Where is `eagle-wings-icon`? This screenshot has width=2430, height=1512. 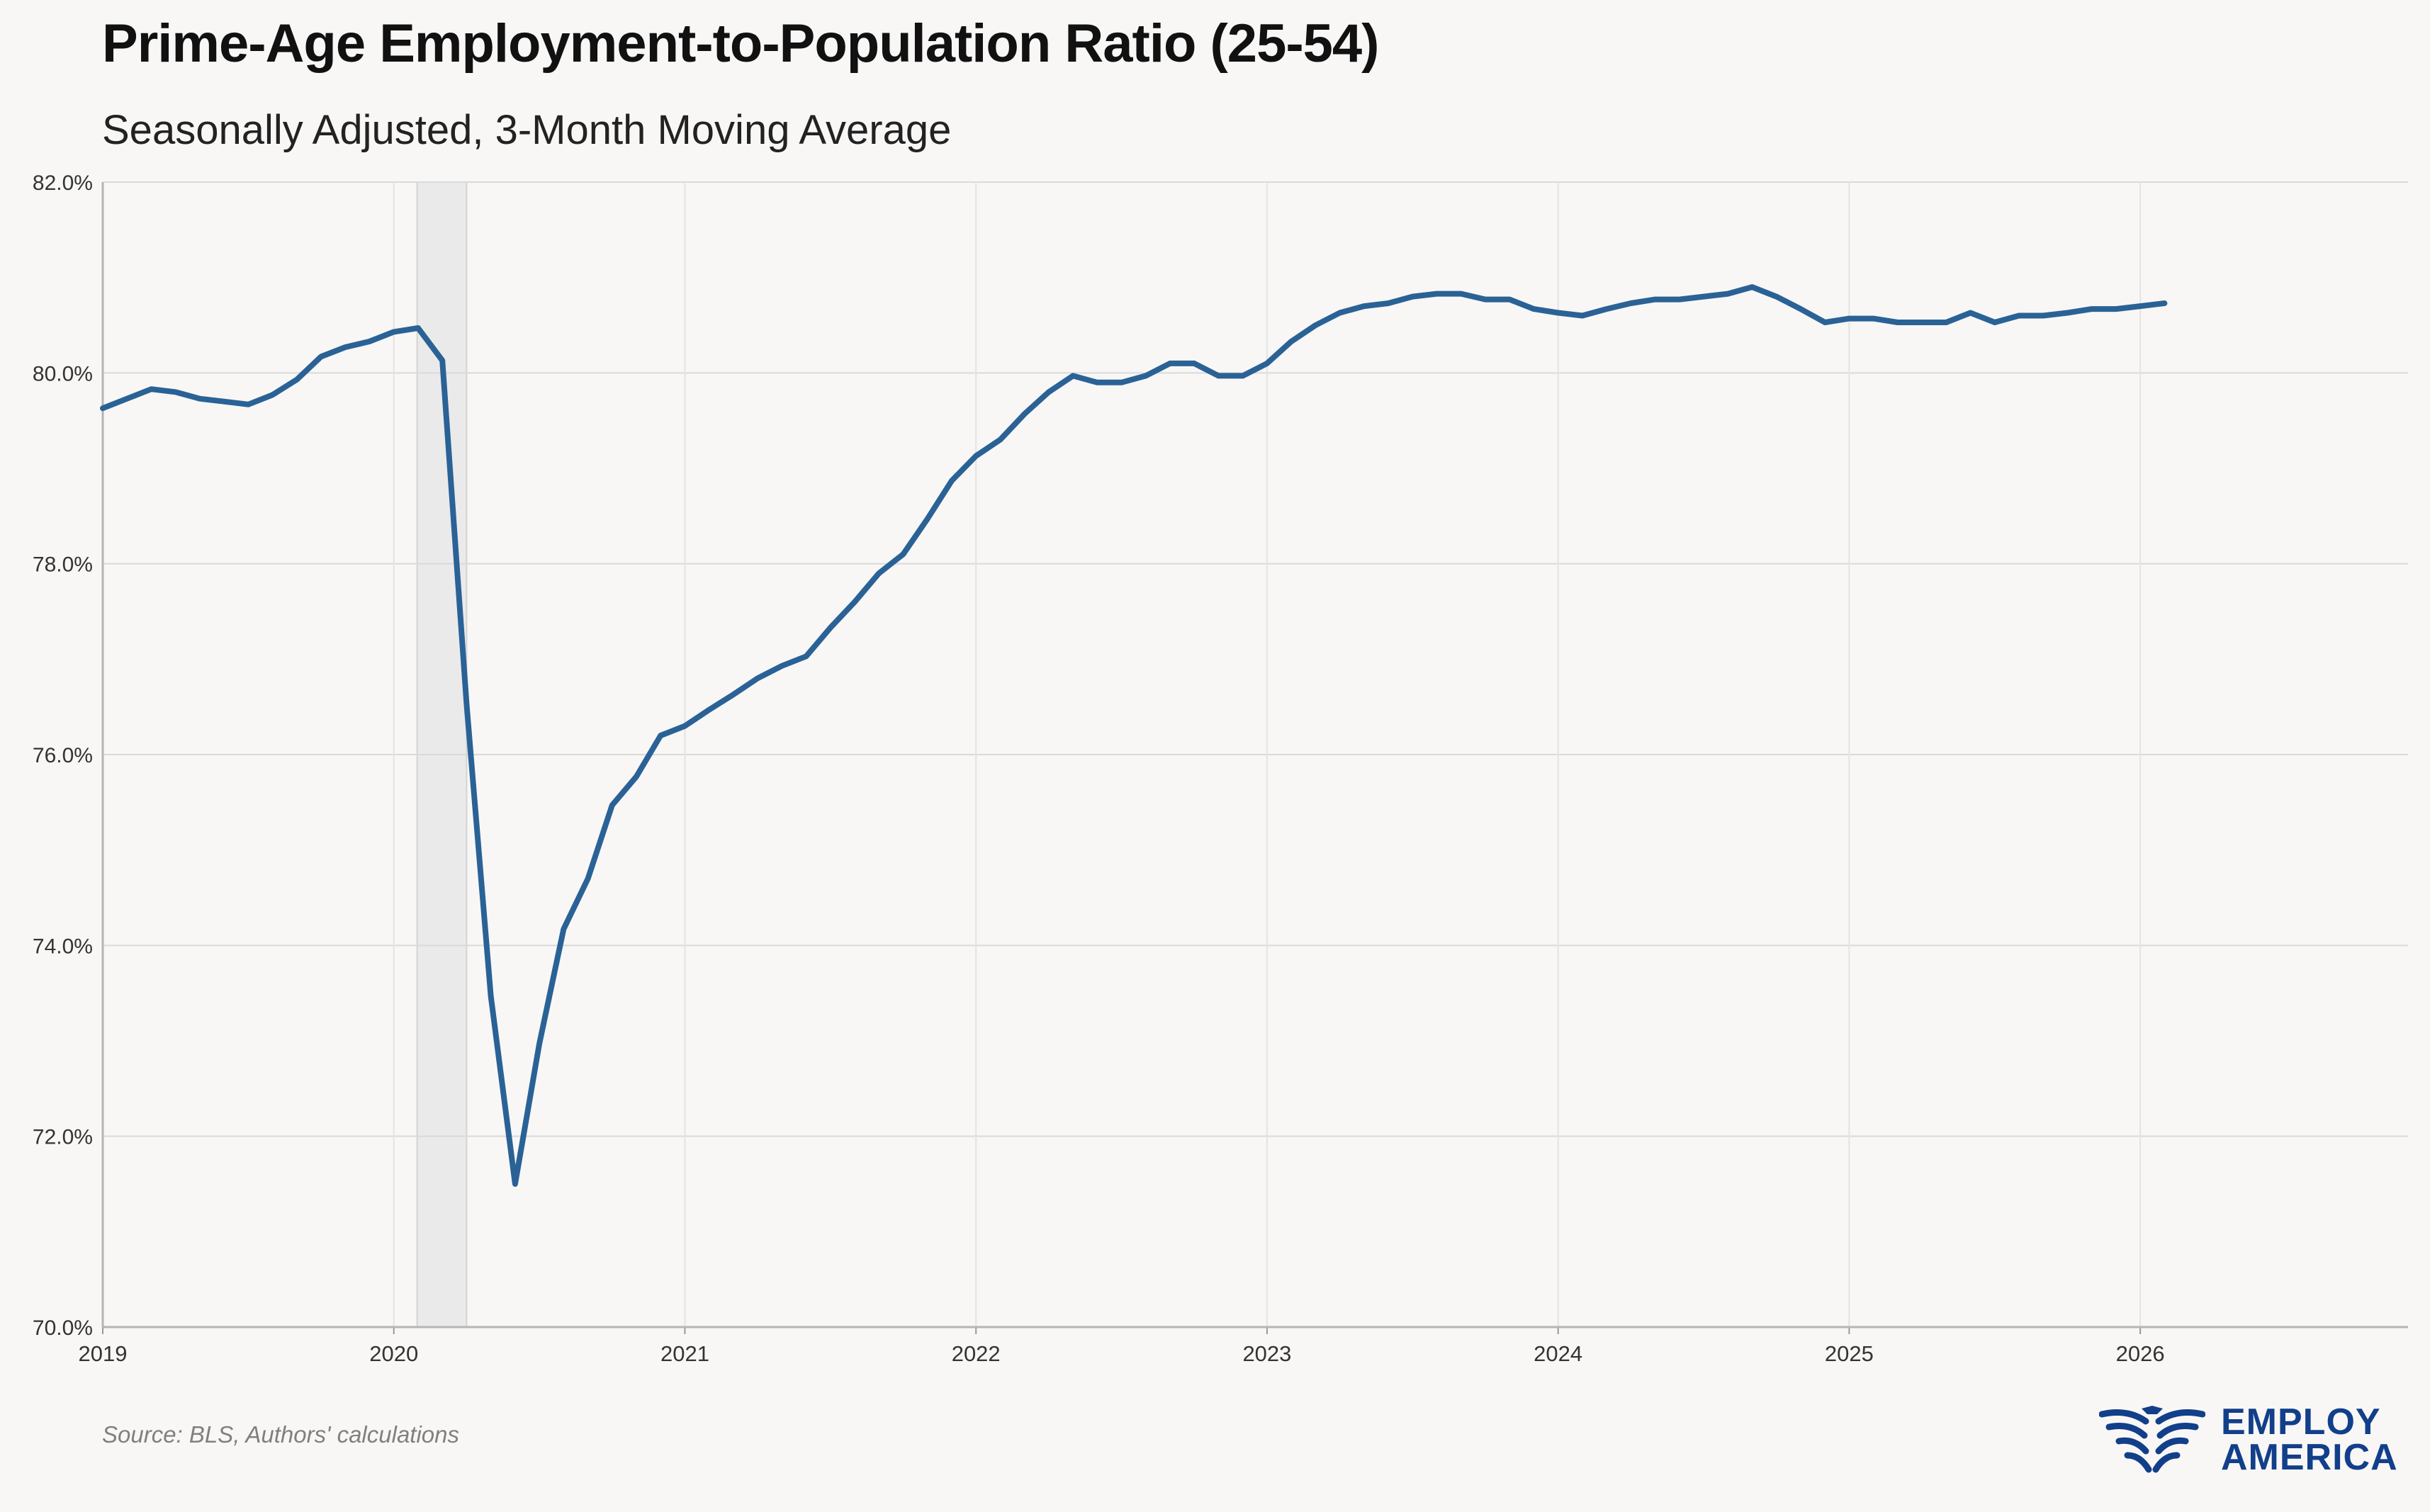 eagle-wings-icon is located at coordinates (2152, 1439).